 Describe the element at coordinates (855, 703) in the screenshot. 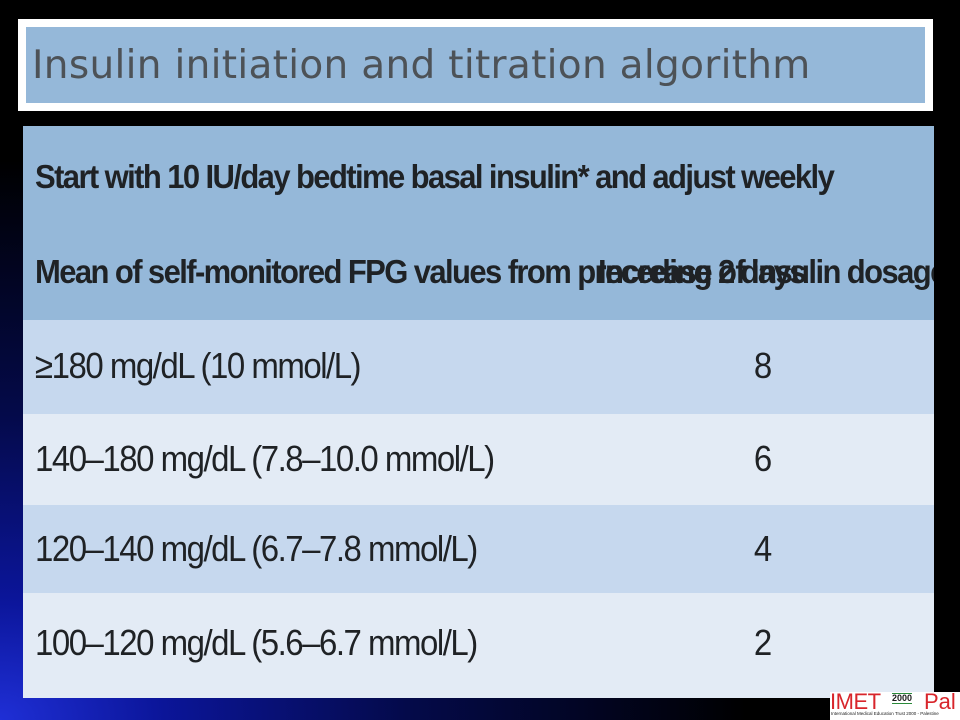

I see `logo-mark: IMET` at that location.